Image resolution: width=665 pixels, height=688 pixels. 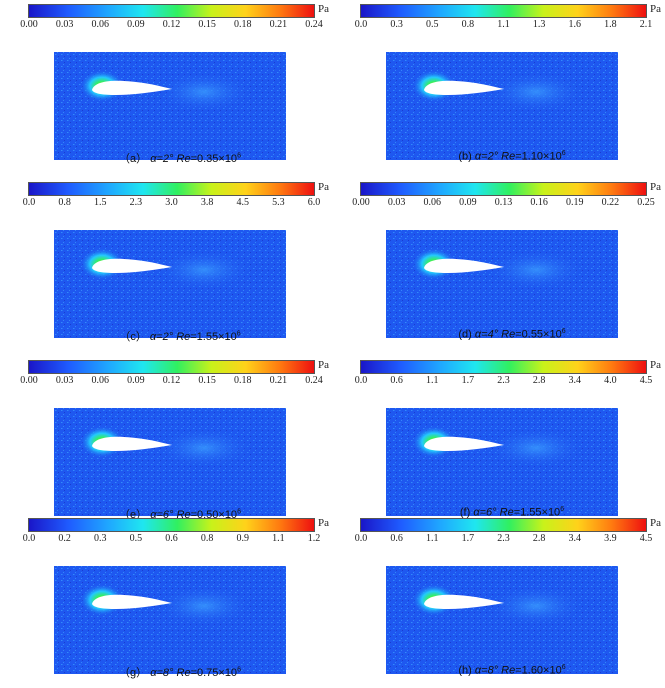 What do you see at coordinates (646, 202) in the screenshot?
I see `colorbar-tick: 0.25` at bounding box center [646, 202].